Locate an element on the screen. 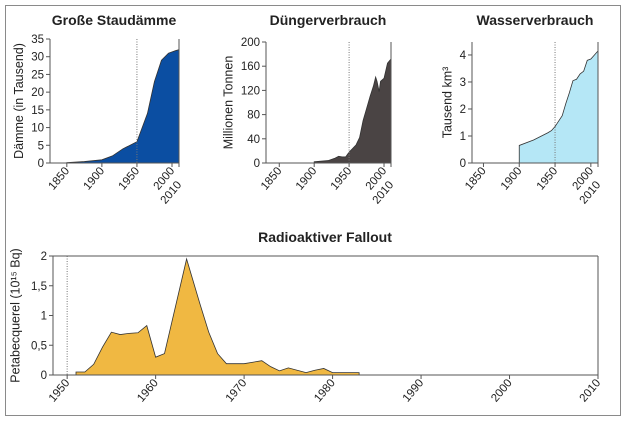 The height and width of the screenshot is (422, 628). y-tick-label: 4 is located at coordinates (463, 56).